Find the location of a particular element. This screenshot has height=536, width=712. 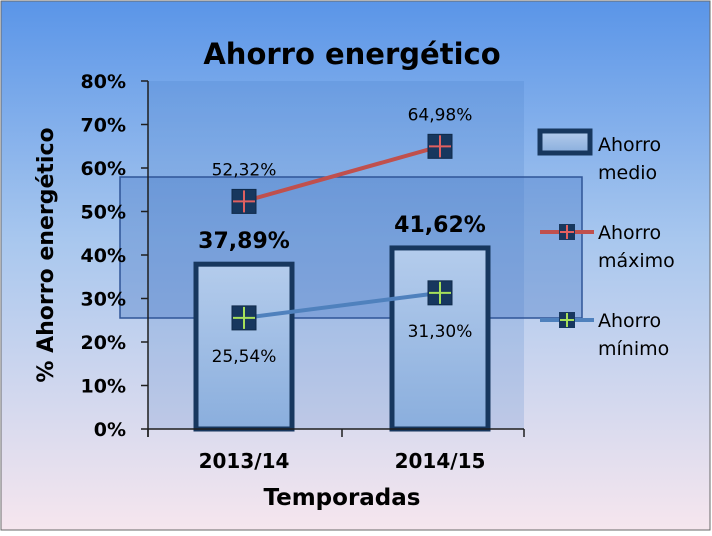

point-data-label: 64,98% is located at coordinates (440, 115).